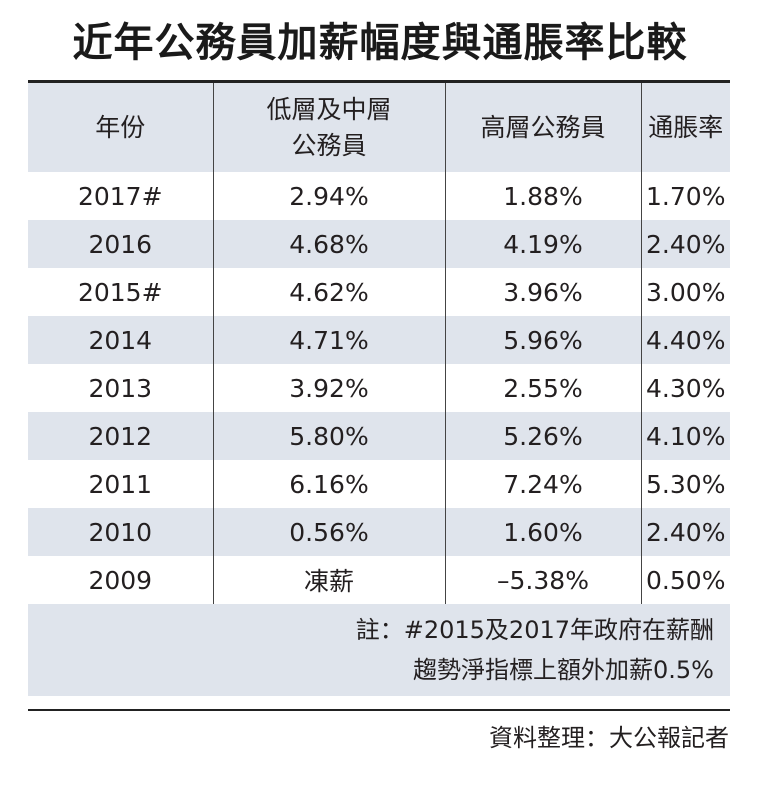  I want to click on cell-high: 1.88%, so click(542, 196).